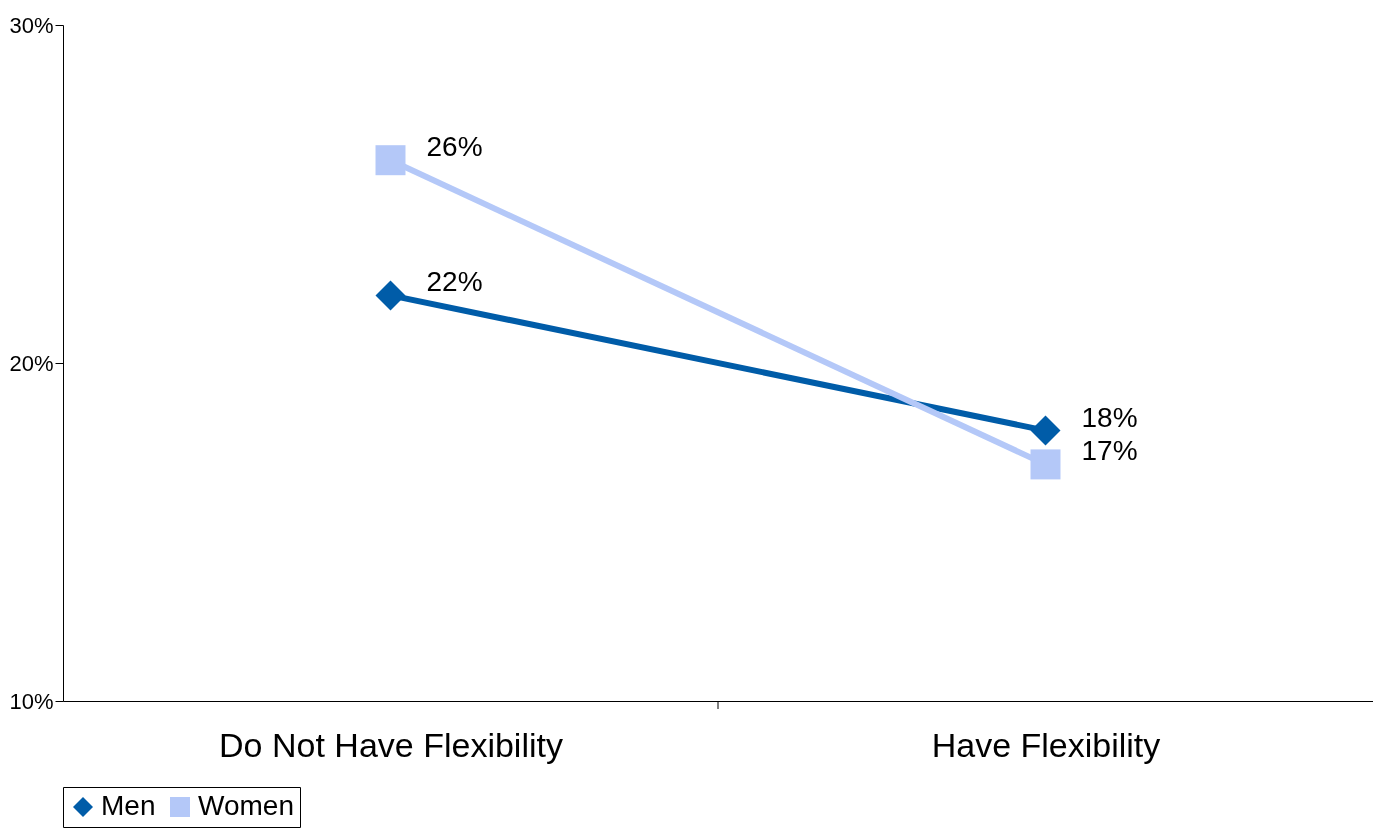 Image resolution: width=1373 pixels, height=832 pixels. I want to click on data-label: 26%, so click(454, 147).